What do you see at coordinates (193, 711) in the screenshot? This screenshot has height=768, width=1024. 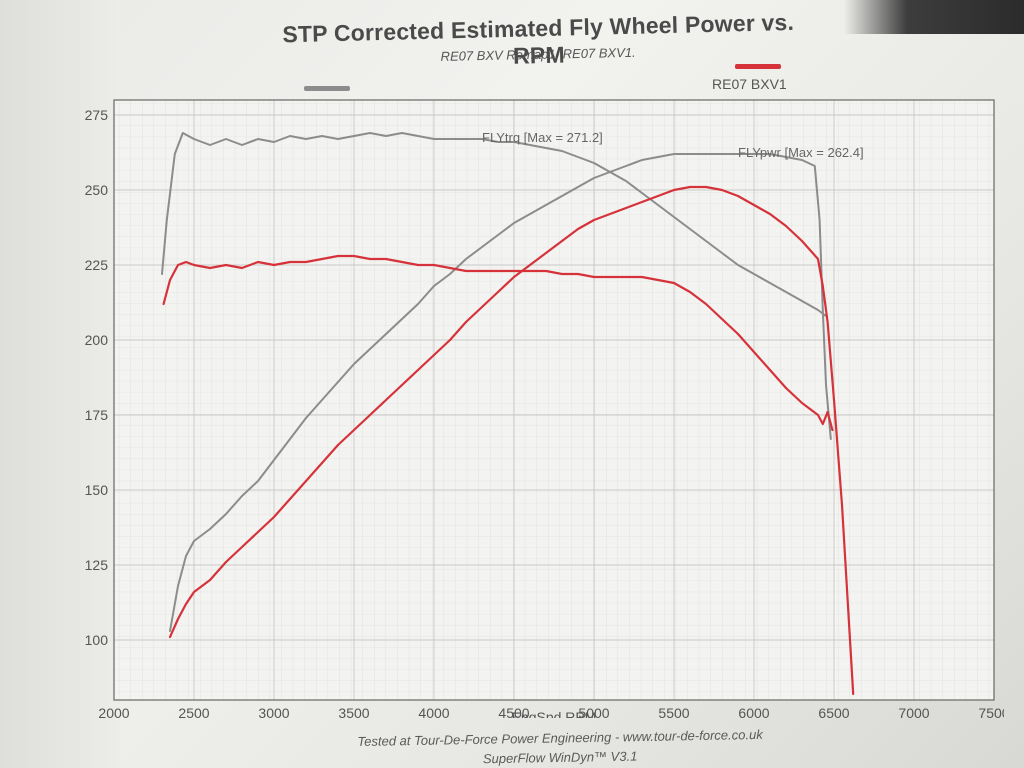 I see `x-tick-label: 2500` at bounding box center [193, 711].